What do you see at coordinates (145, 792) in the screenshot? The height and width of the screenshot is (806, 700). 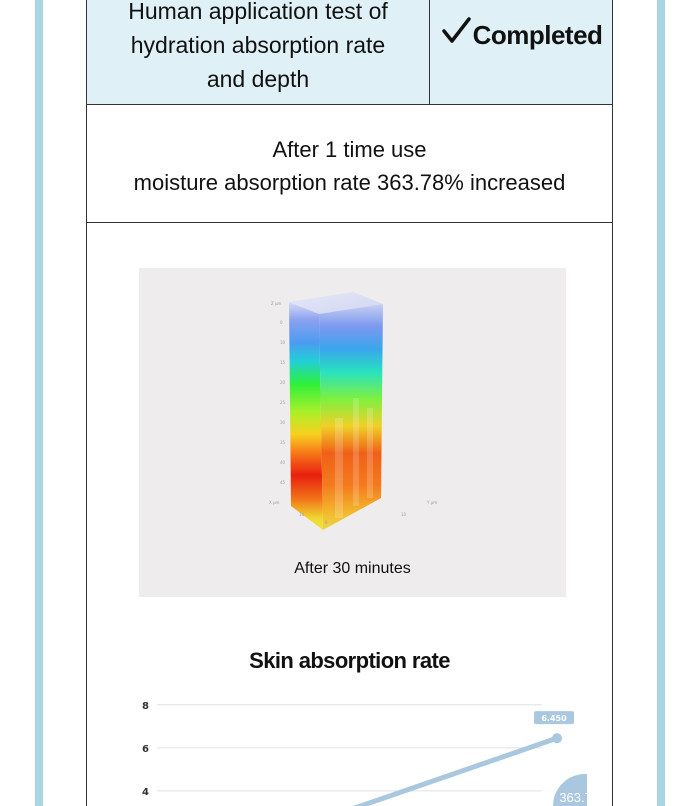 I see `y-tick-label-0: 4` at bounding box center [145, 792].